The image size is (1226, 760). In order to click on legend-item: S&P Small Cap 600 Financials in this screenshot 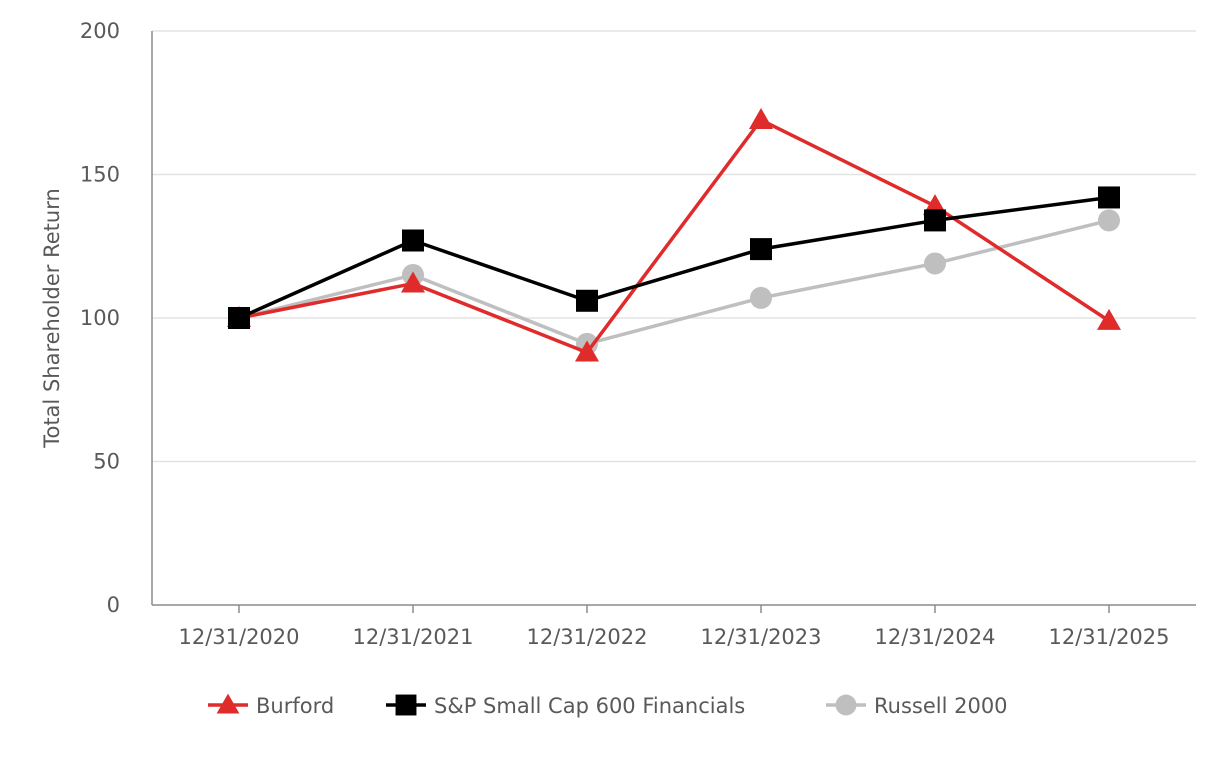, I will do `click(565, 706)`.